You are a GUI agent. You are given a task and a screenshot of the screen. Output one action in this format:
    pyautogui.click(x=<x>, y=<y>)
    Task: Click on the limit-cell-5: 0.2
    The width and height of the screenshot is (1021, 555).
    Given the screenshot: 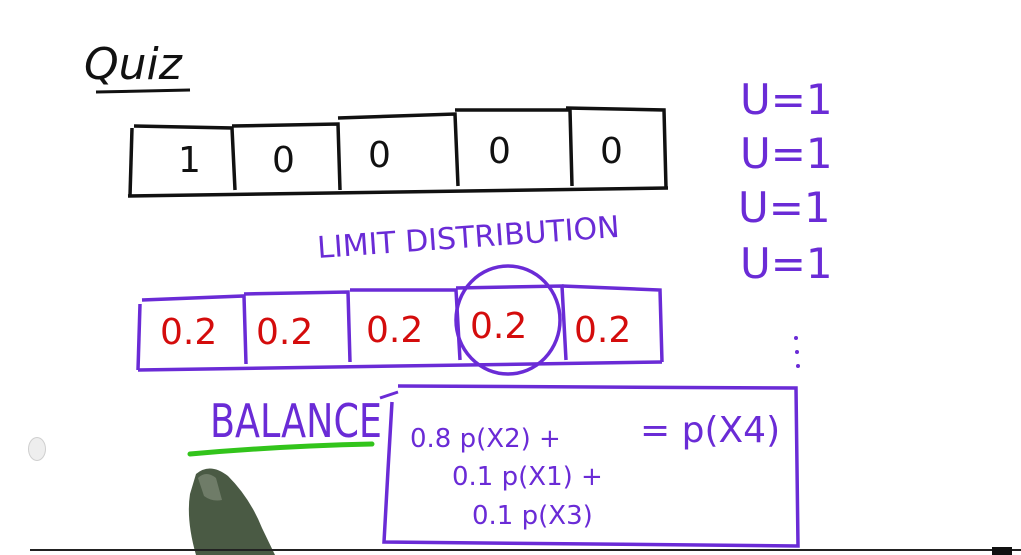 What is the action you would take?
    pyautogui.click(x=602, y=330)
    